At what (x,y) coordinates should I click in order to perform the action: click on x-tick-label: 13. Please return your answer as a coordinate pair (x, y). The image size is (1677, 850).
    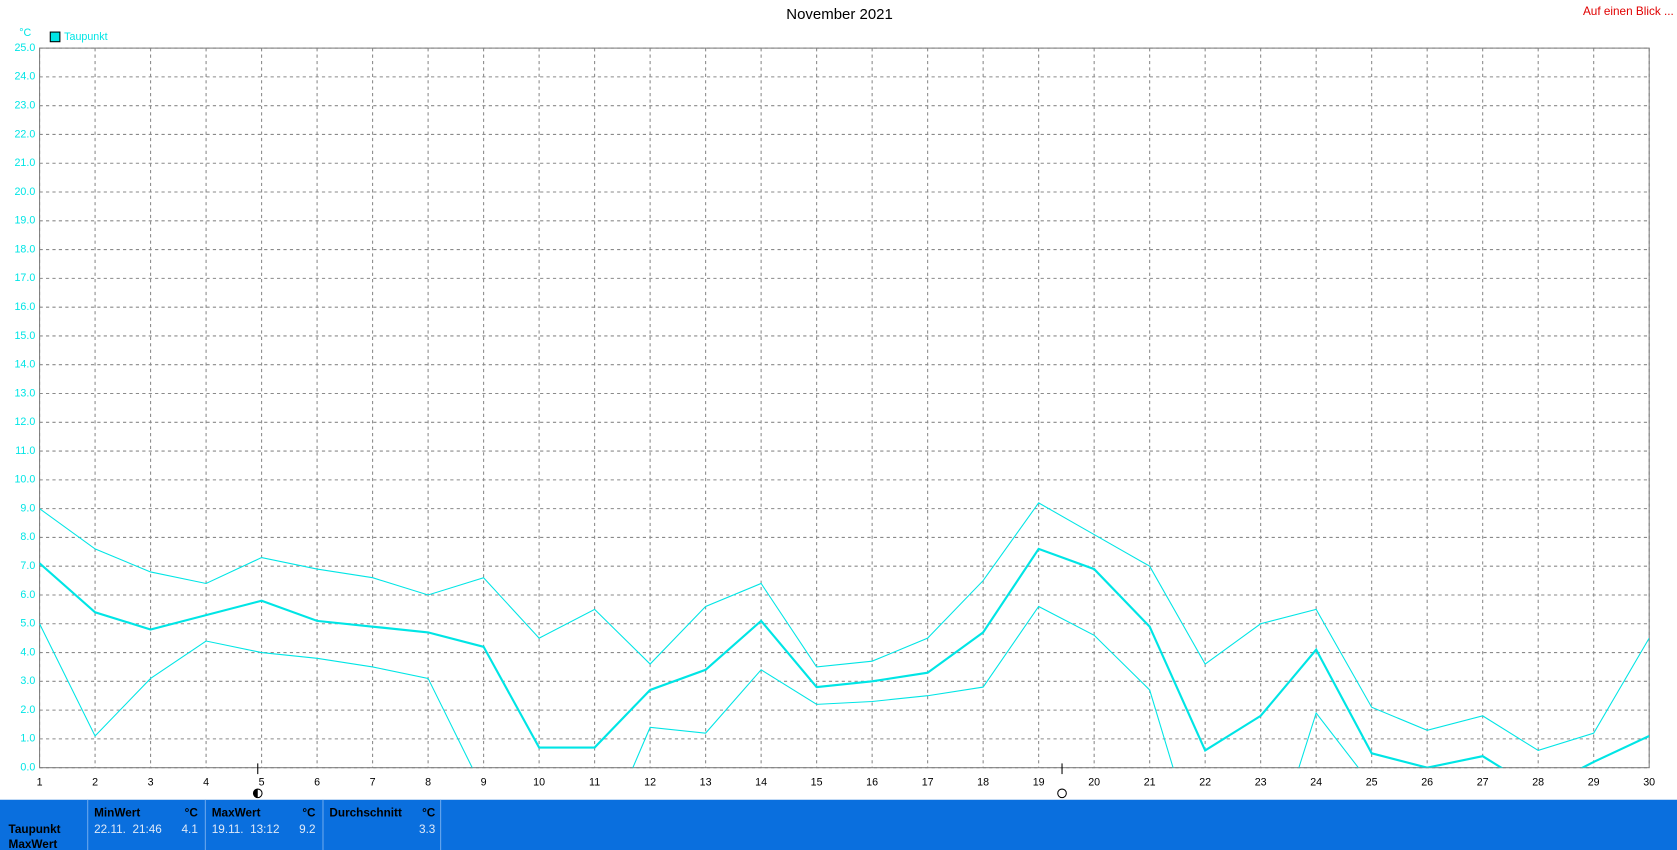
    Looking at the image, I should click on (706, 782).